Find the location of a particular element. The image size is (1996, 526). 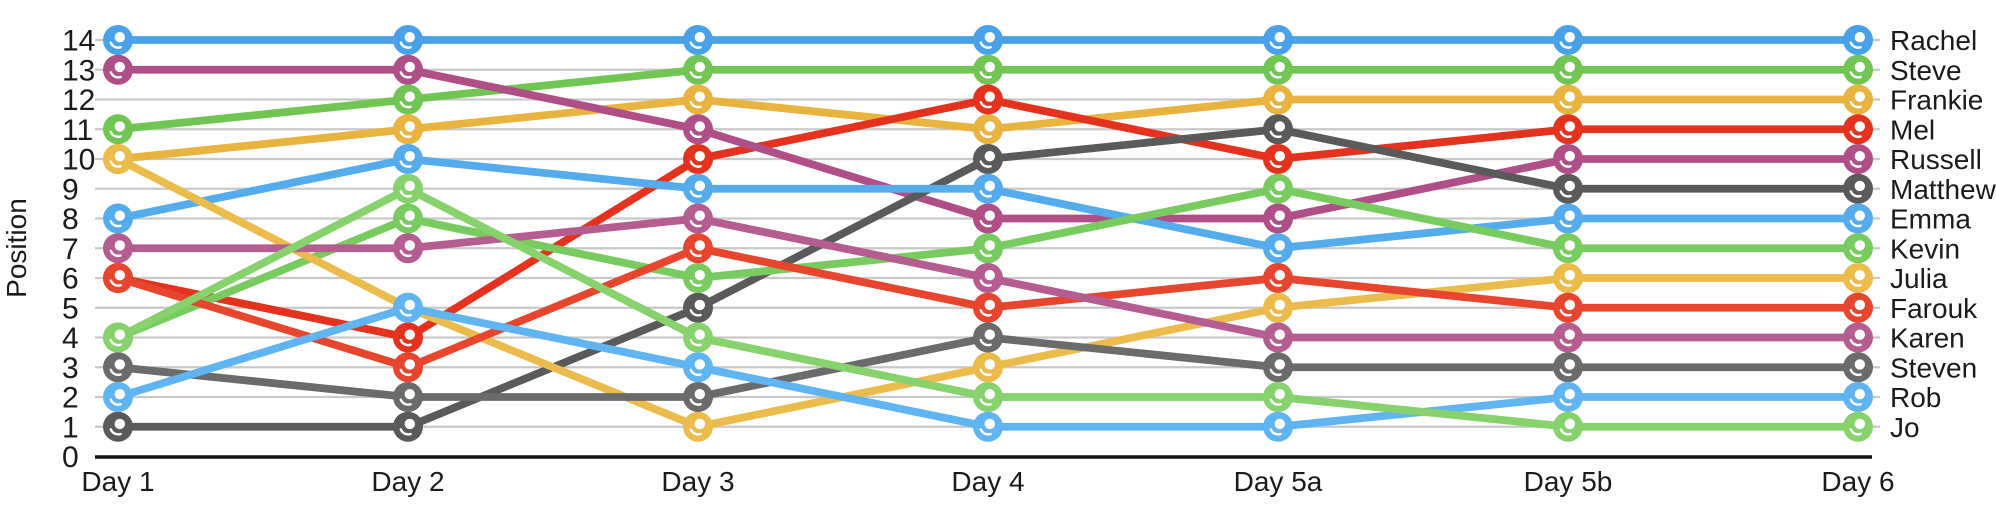

legend-label-matthew: Matthew is located at coordinates (1943, 189).